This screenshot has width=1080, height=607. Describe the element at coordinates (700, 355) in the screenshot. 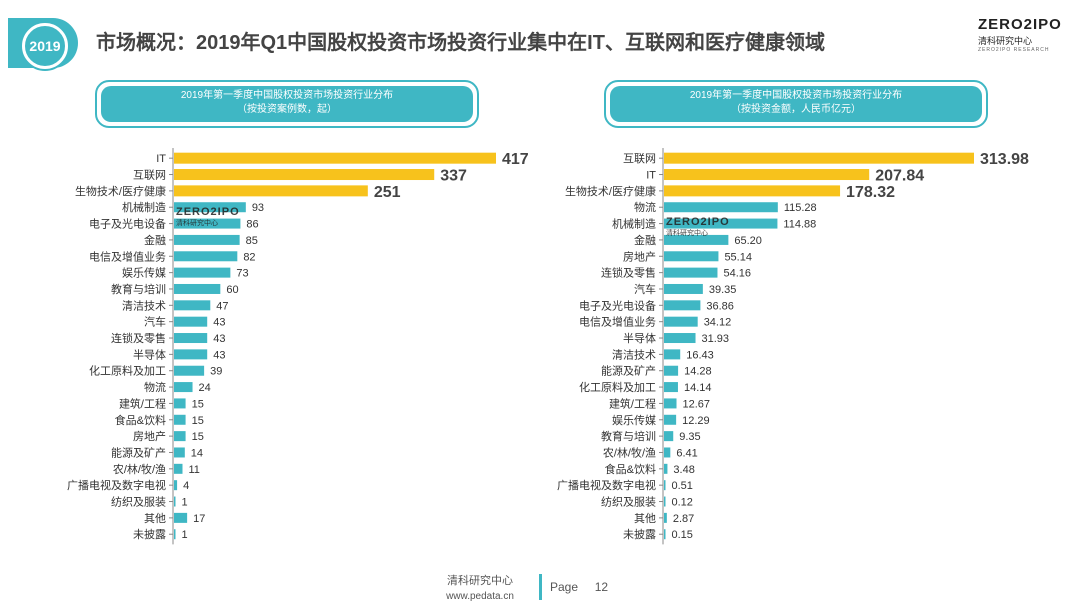

I see `value-label: 16.43` at that location.